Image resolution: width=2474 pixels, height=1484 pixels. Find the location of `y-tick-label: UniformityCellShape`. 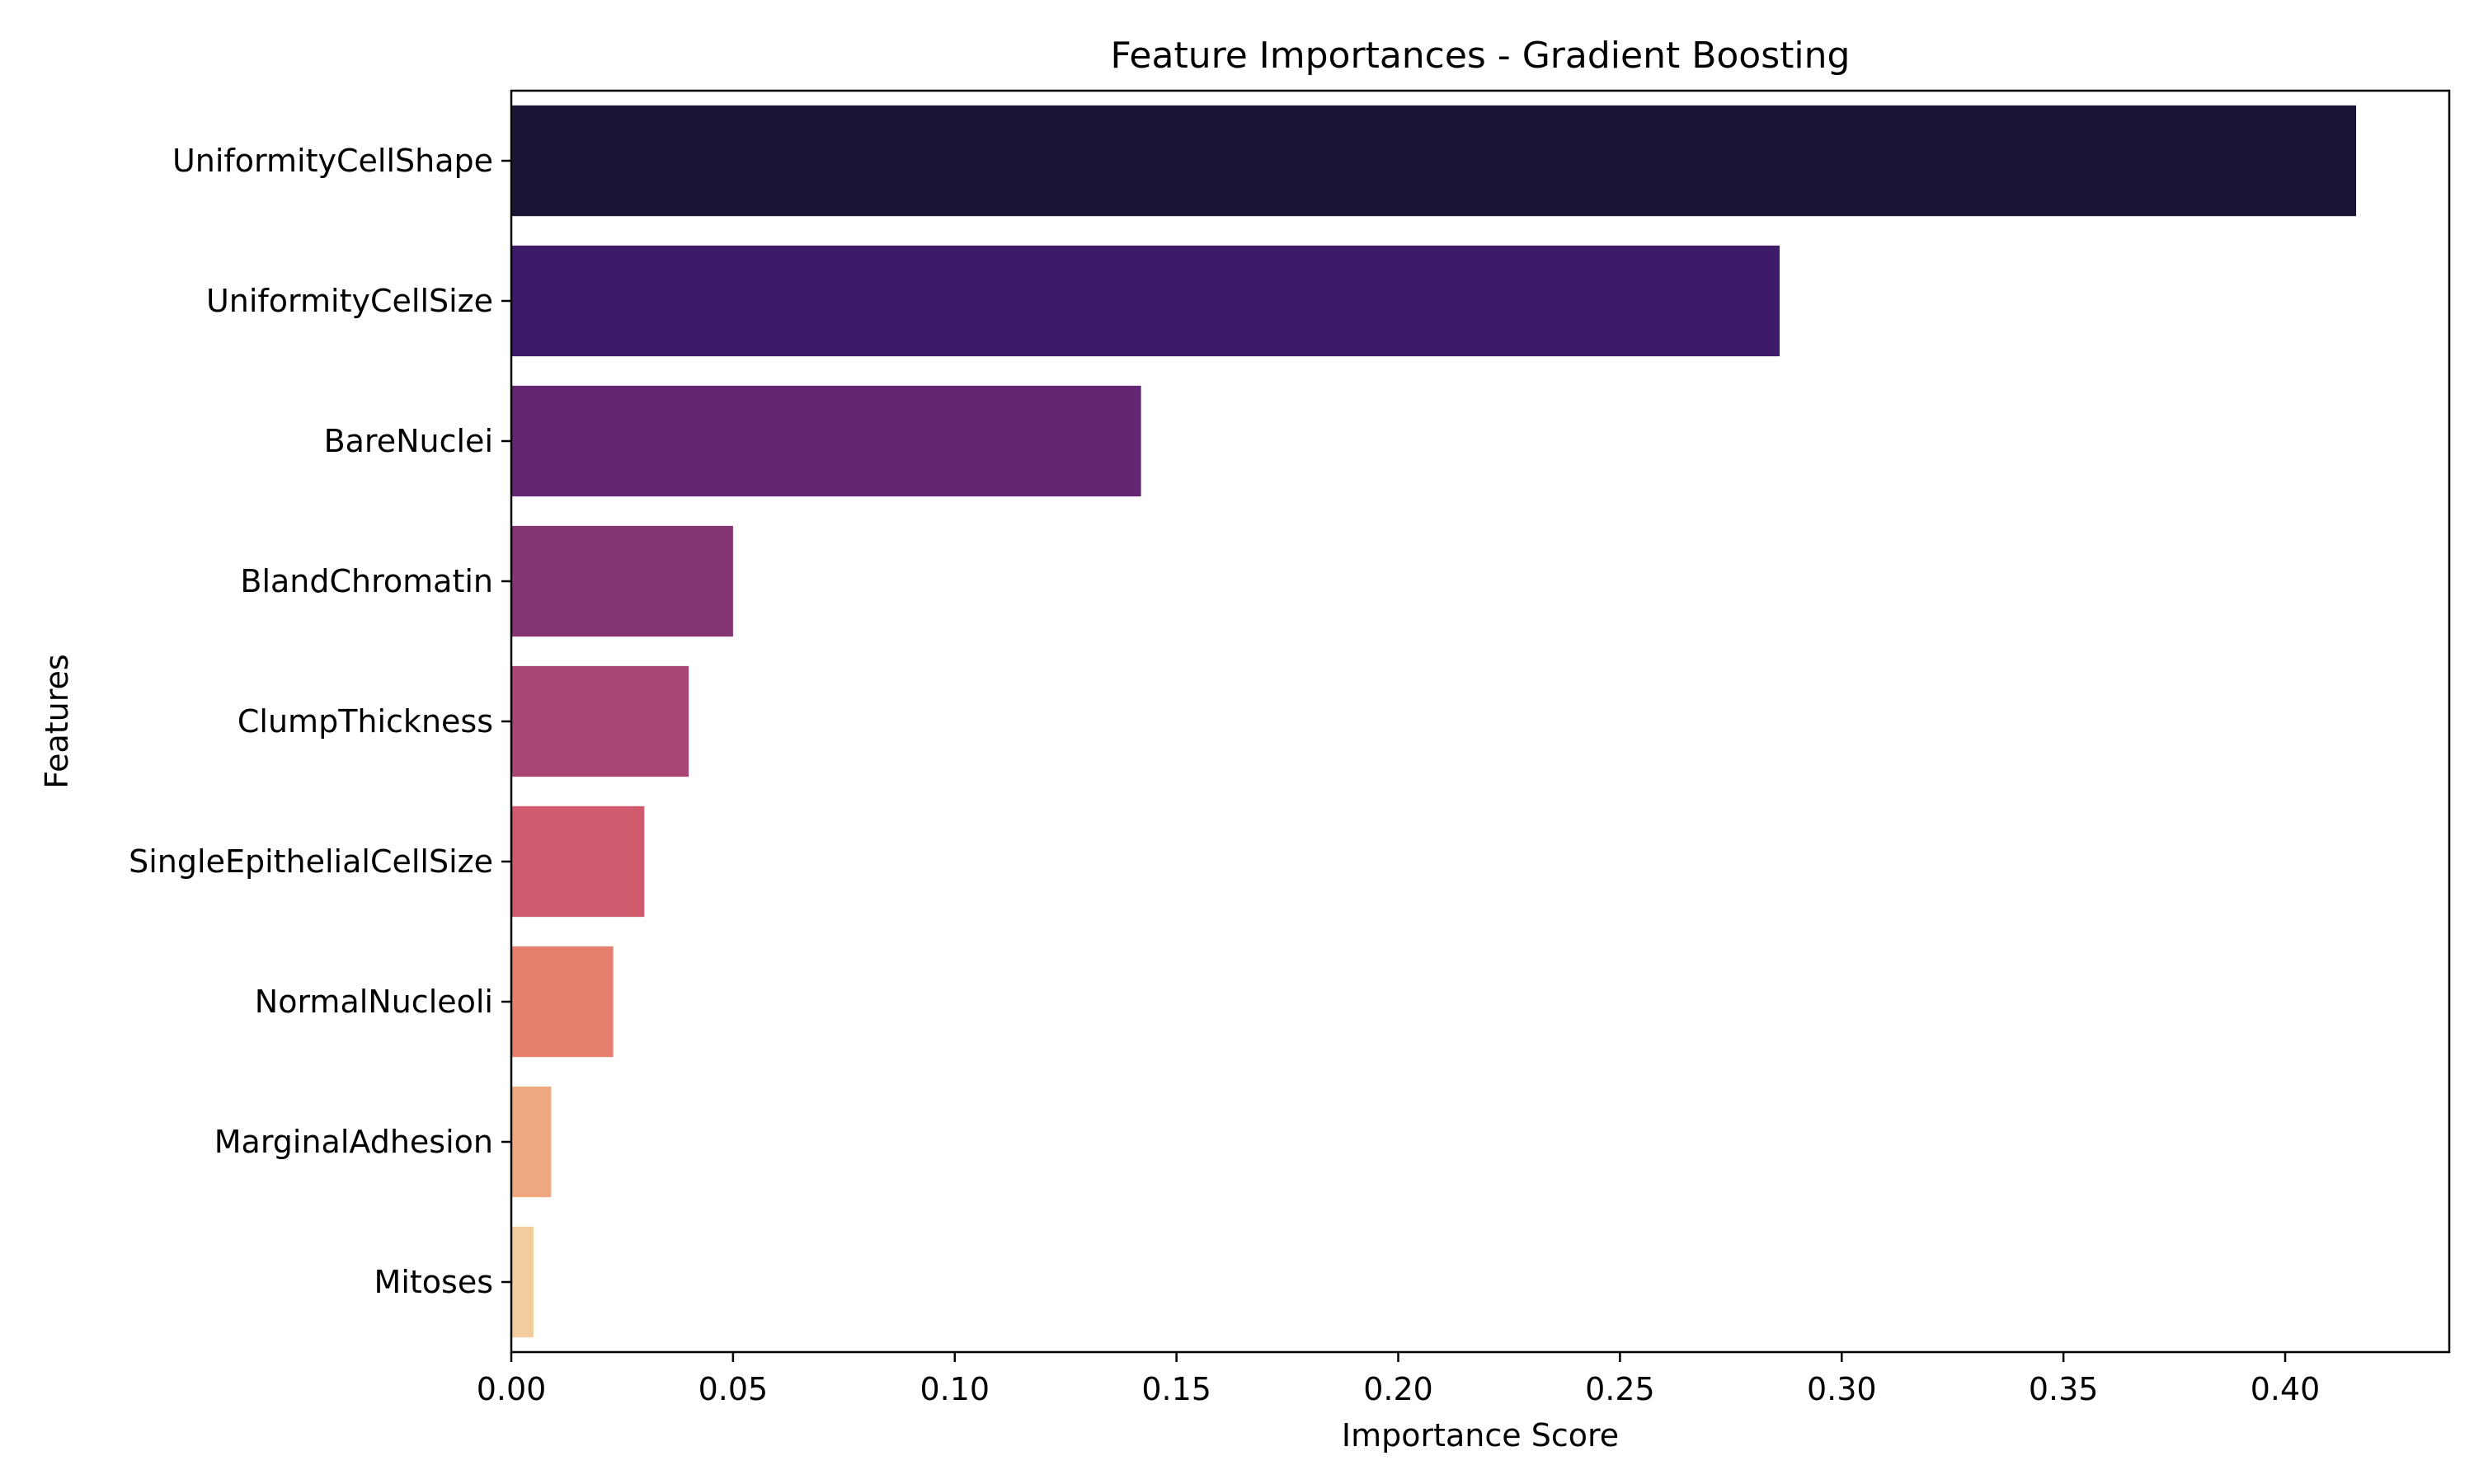

y-tick-label: UniformityCellShape is located at coordinates (332, 161).